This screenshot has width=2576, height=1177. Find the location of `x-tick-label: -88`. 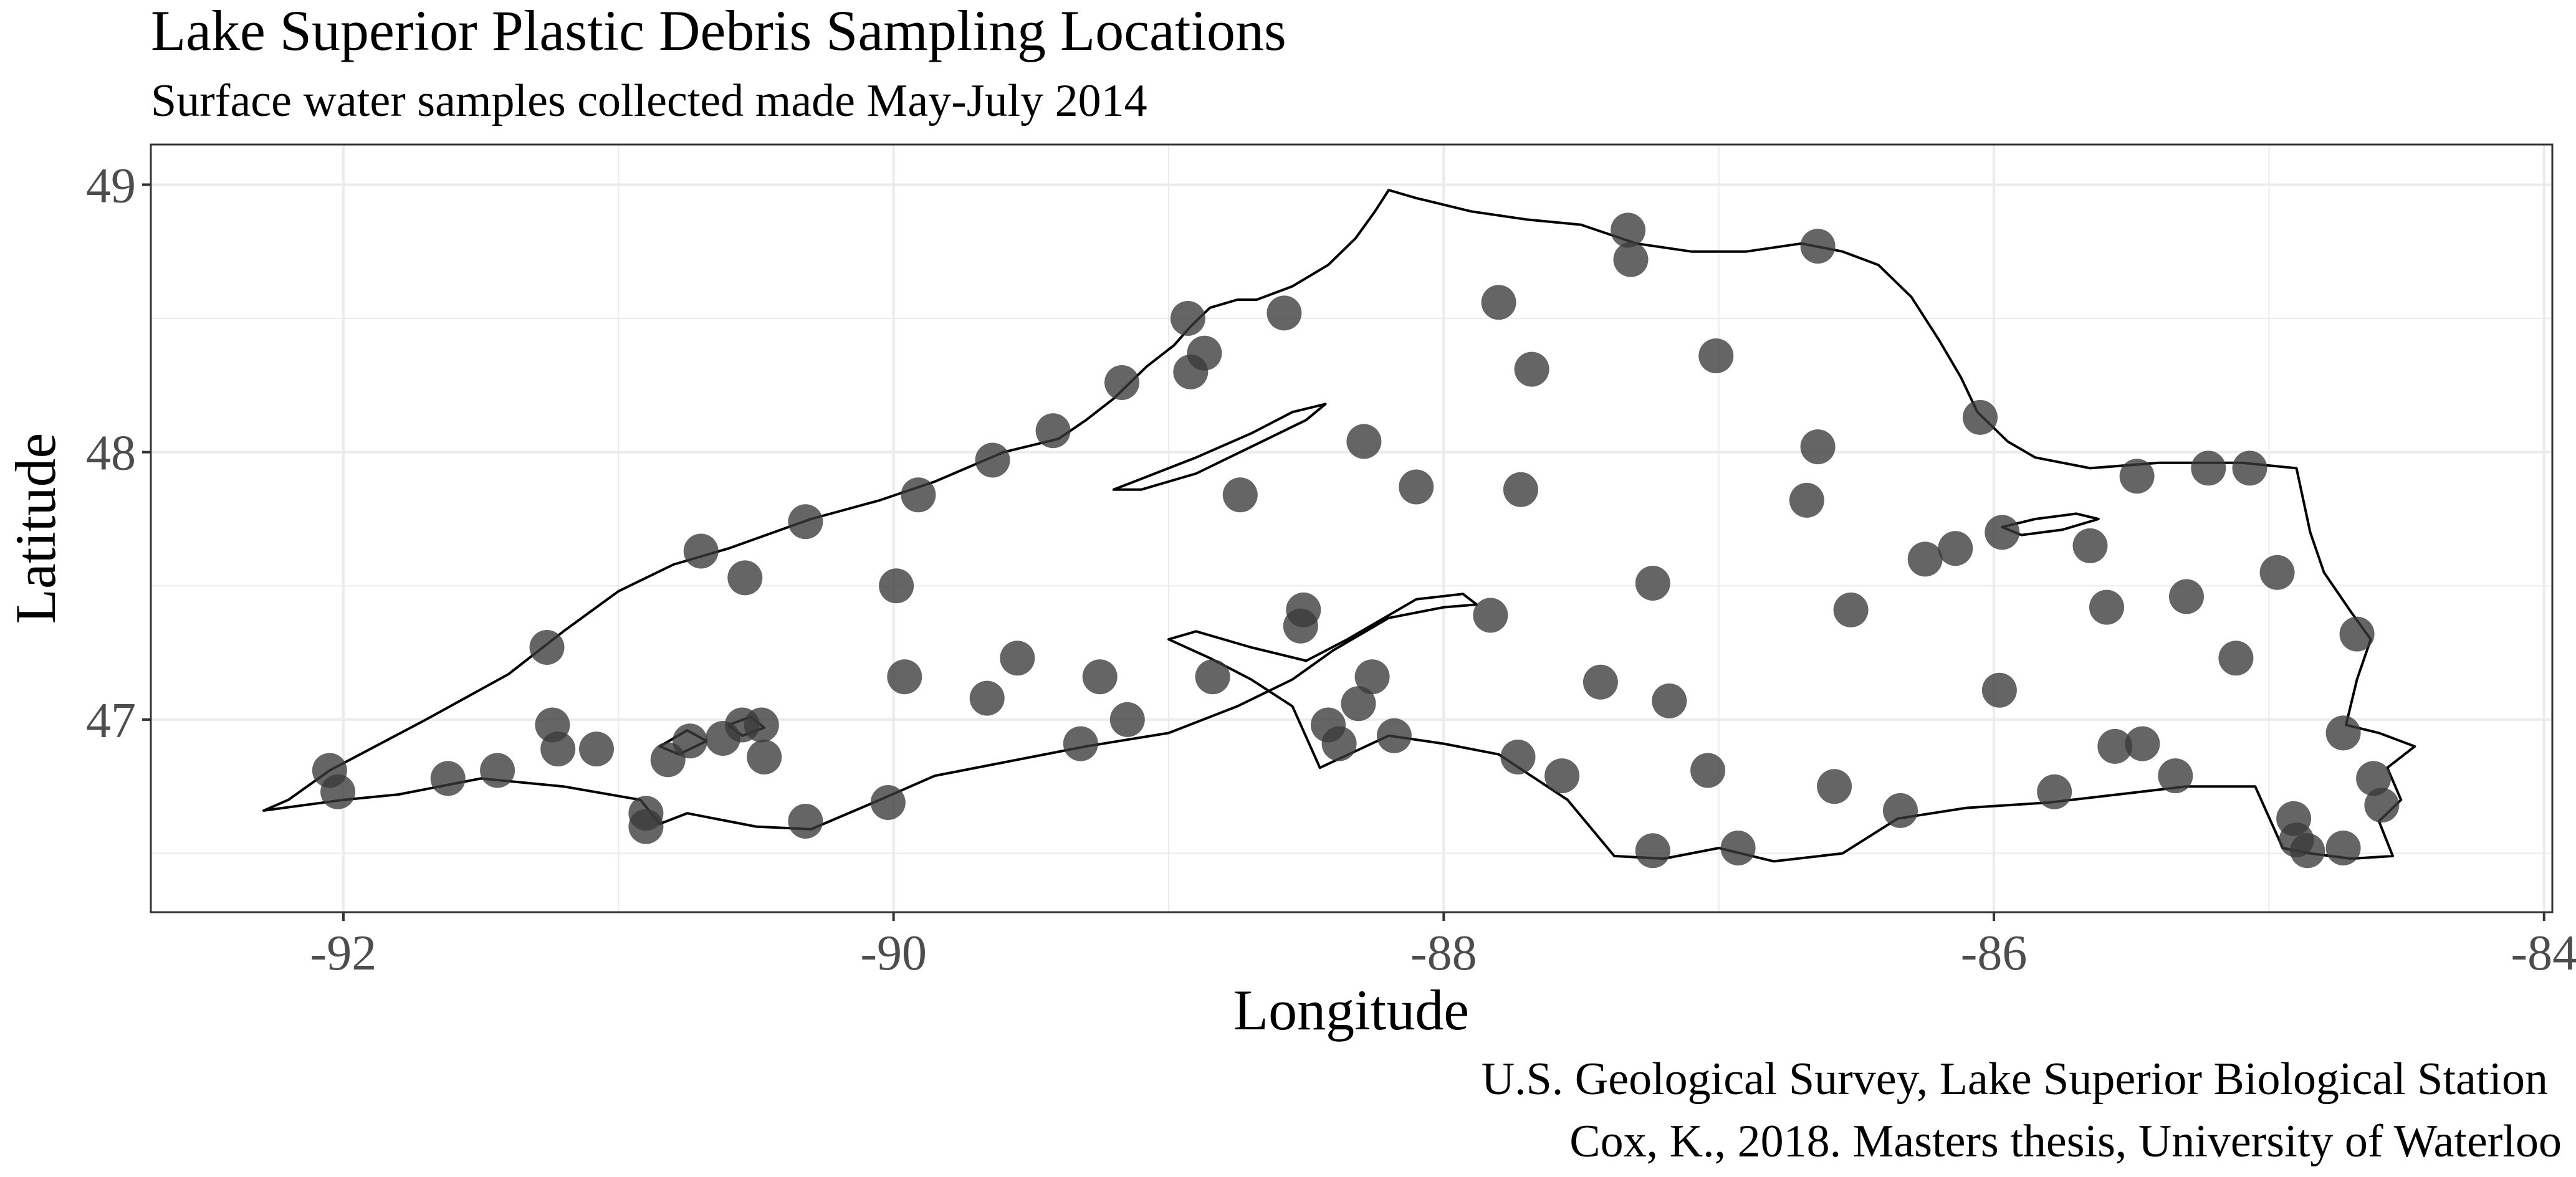

x-tick-label: -88 is located at coordinates (1444, 953).